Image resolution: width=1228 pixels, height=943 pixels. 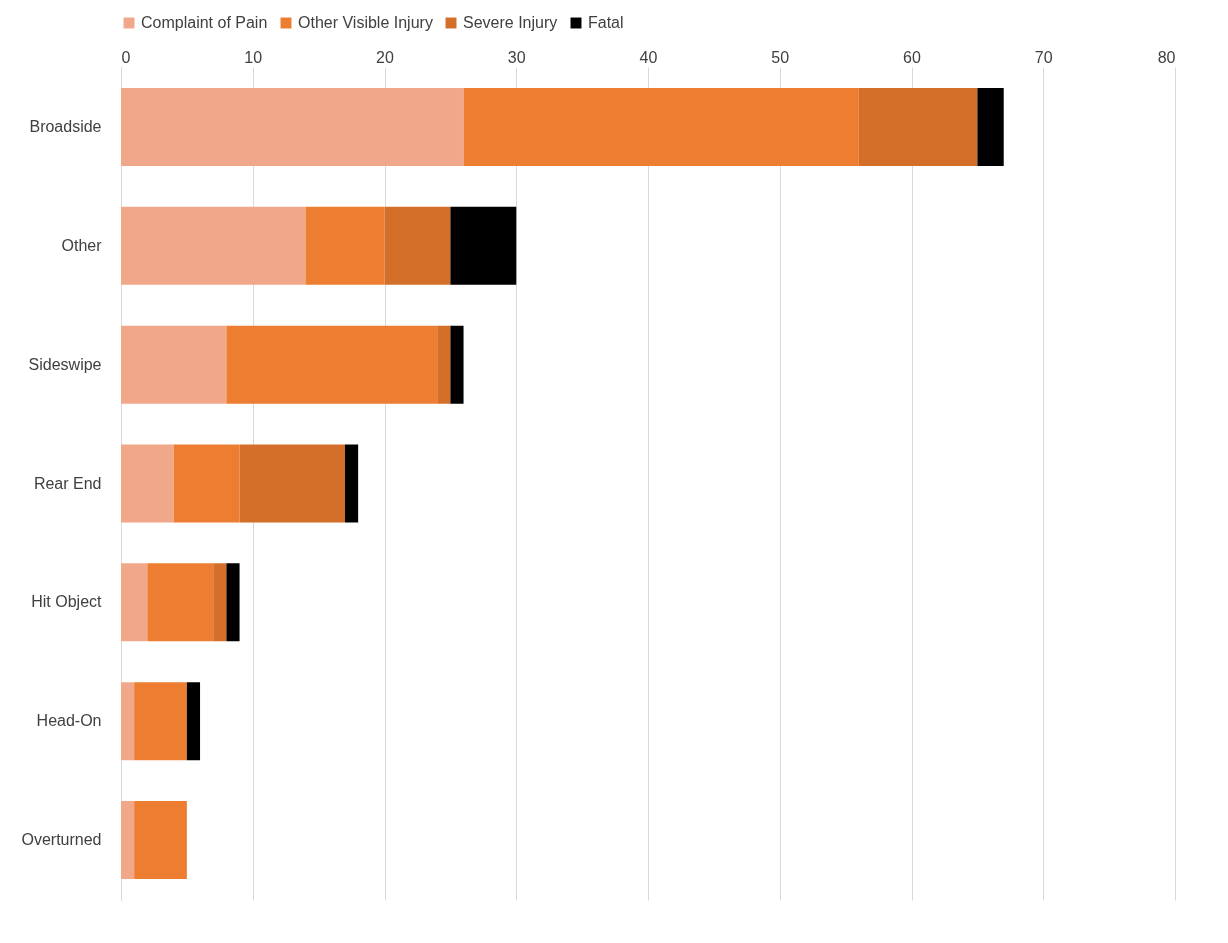 I want to click on x-tick-label: 80, so click(x=1166, y=57).